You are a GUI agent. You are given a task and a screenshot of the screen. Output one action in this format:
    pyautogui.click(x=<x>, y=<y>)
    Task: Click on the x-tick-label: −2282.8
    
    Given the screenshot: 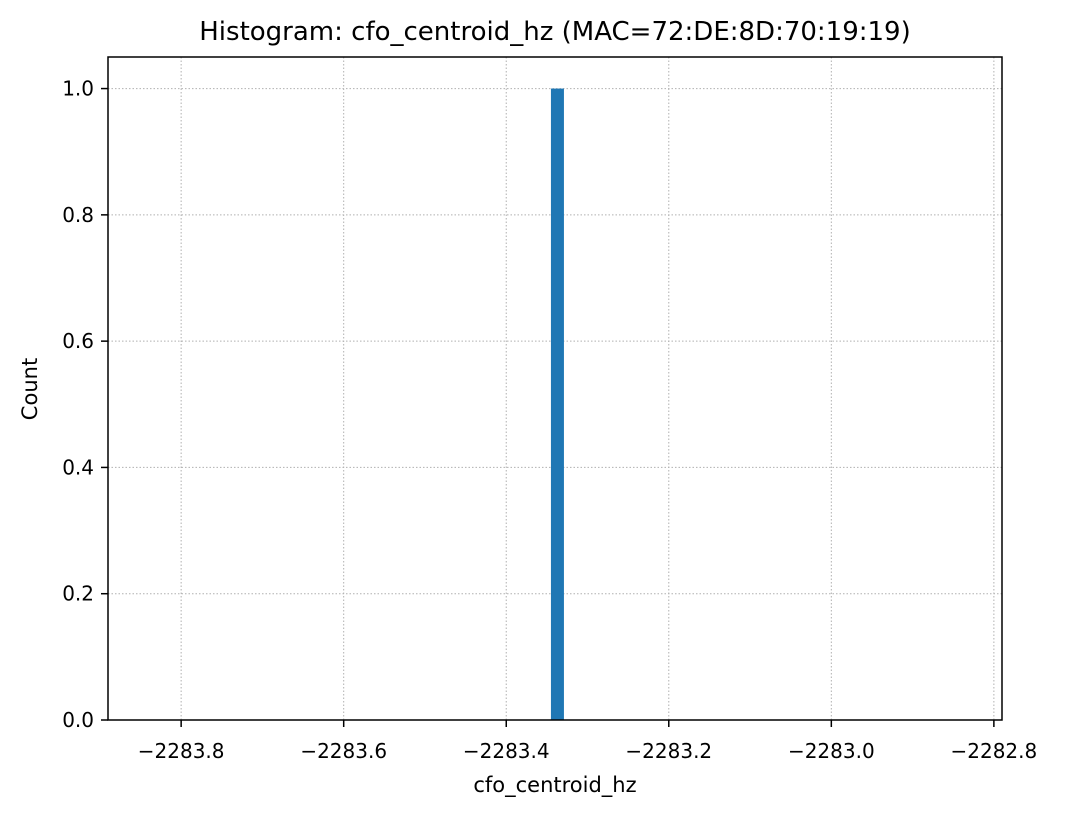 What is the action you would take?
    pyautogui.click(x=993, y=751)
    